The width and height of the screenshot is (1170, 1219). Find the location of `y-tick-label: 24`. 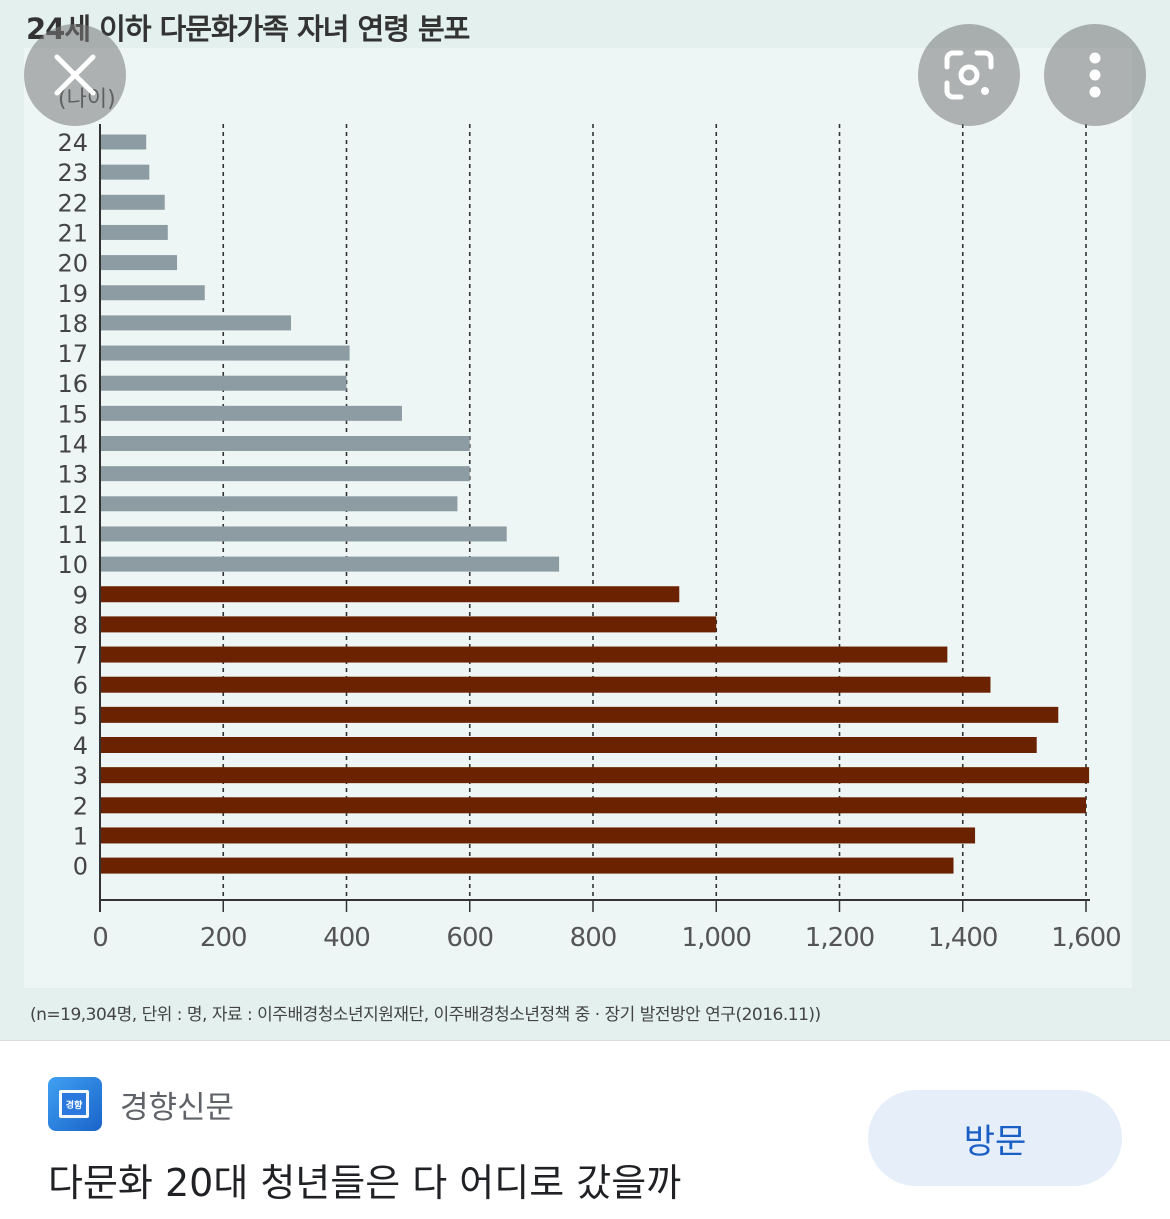

y-tick-label: 24 is located at coordinates (72, 143).